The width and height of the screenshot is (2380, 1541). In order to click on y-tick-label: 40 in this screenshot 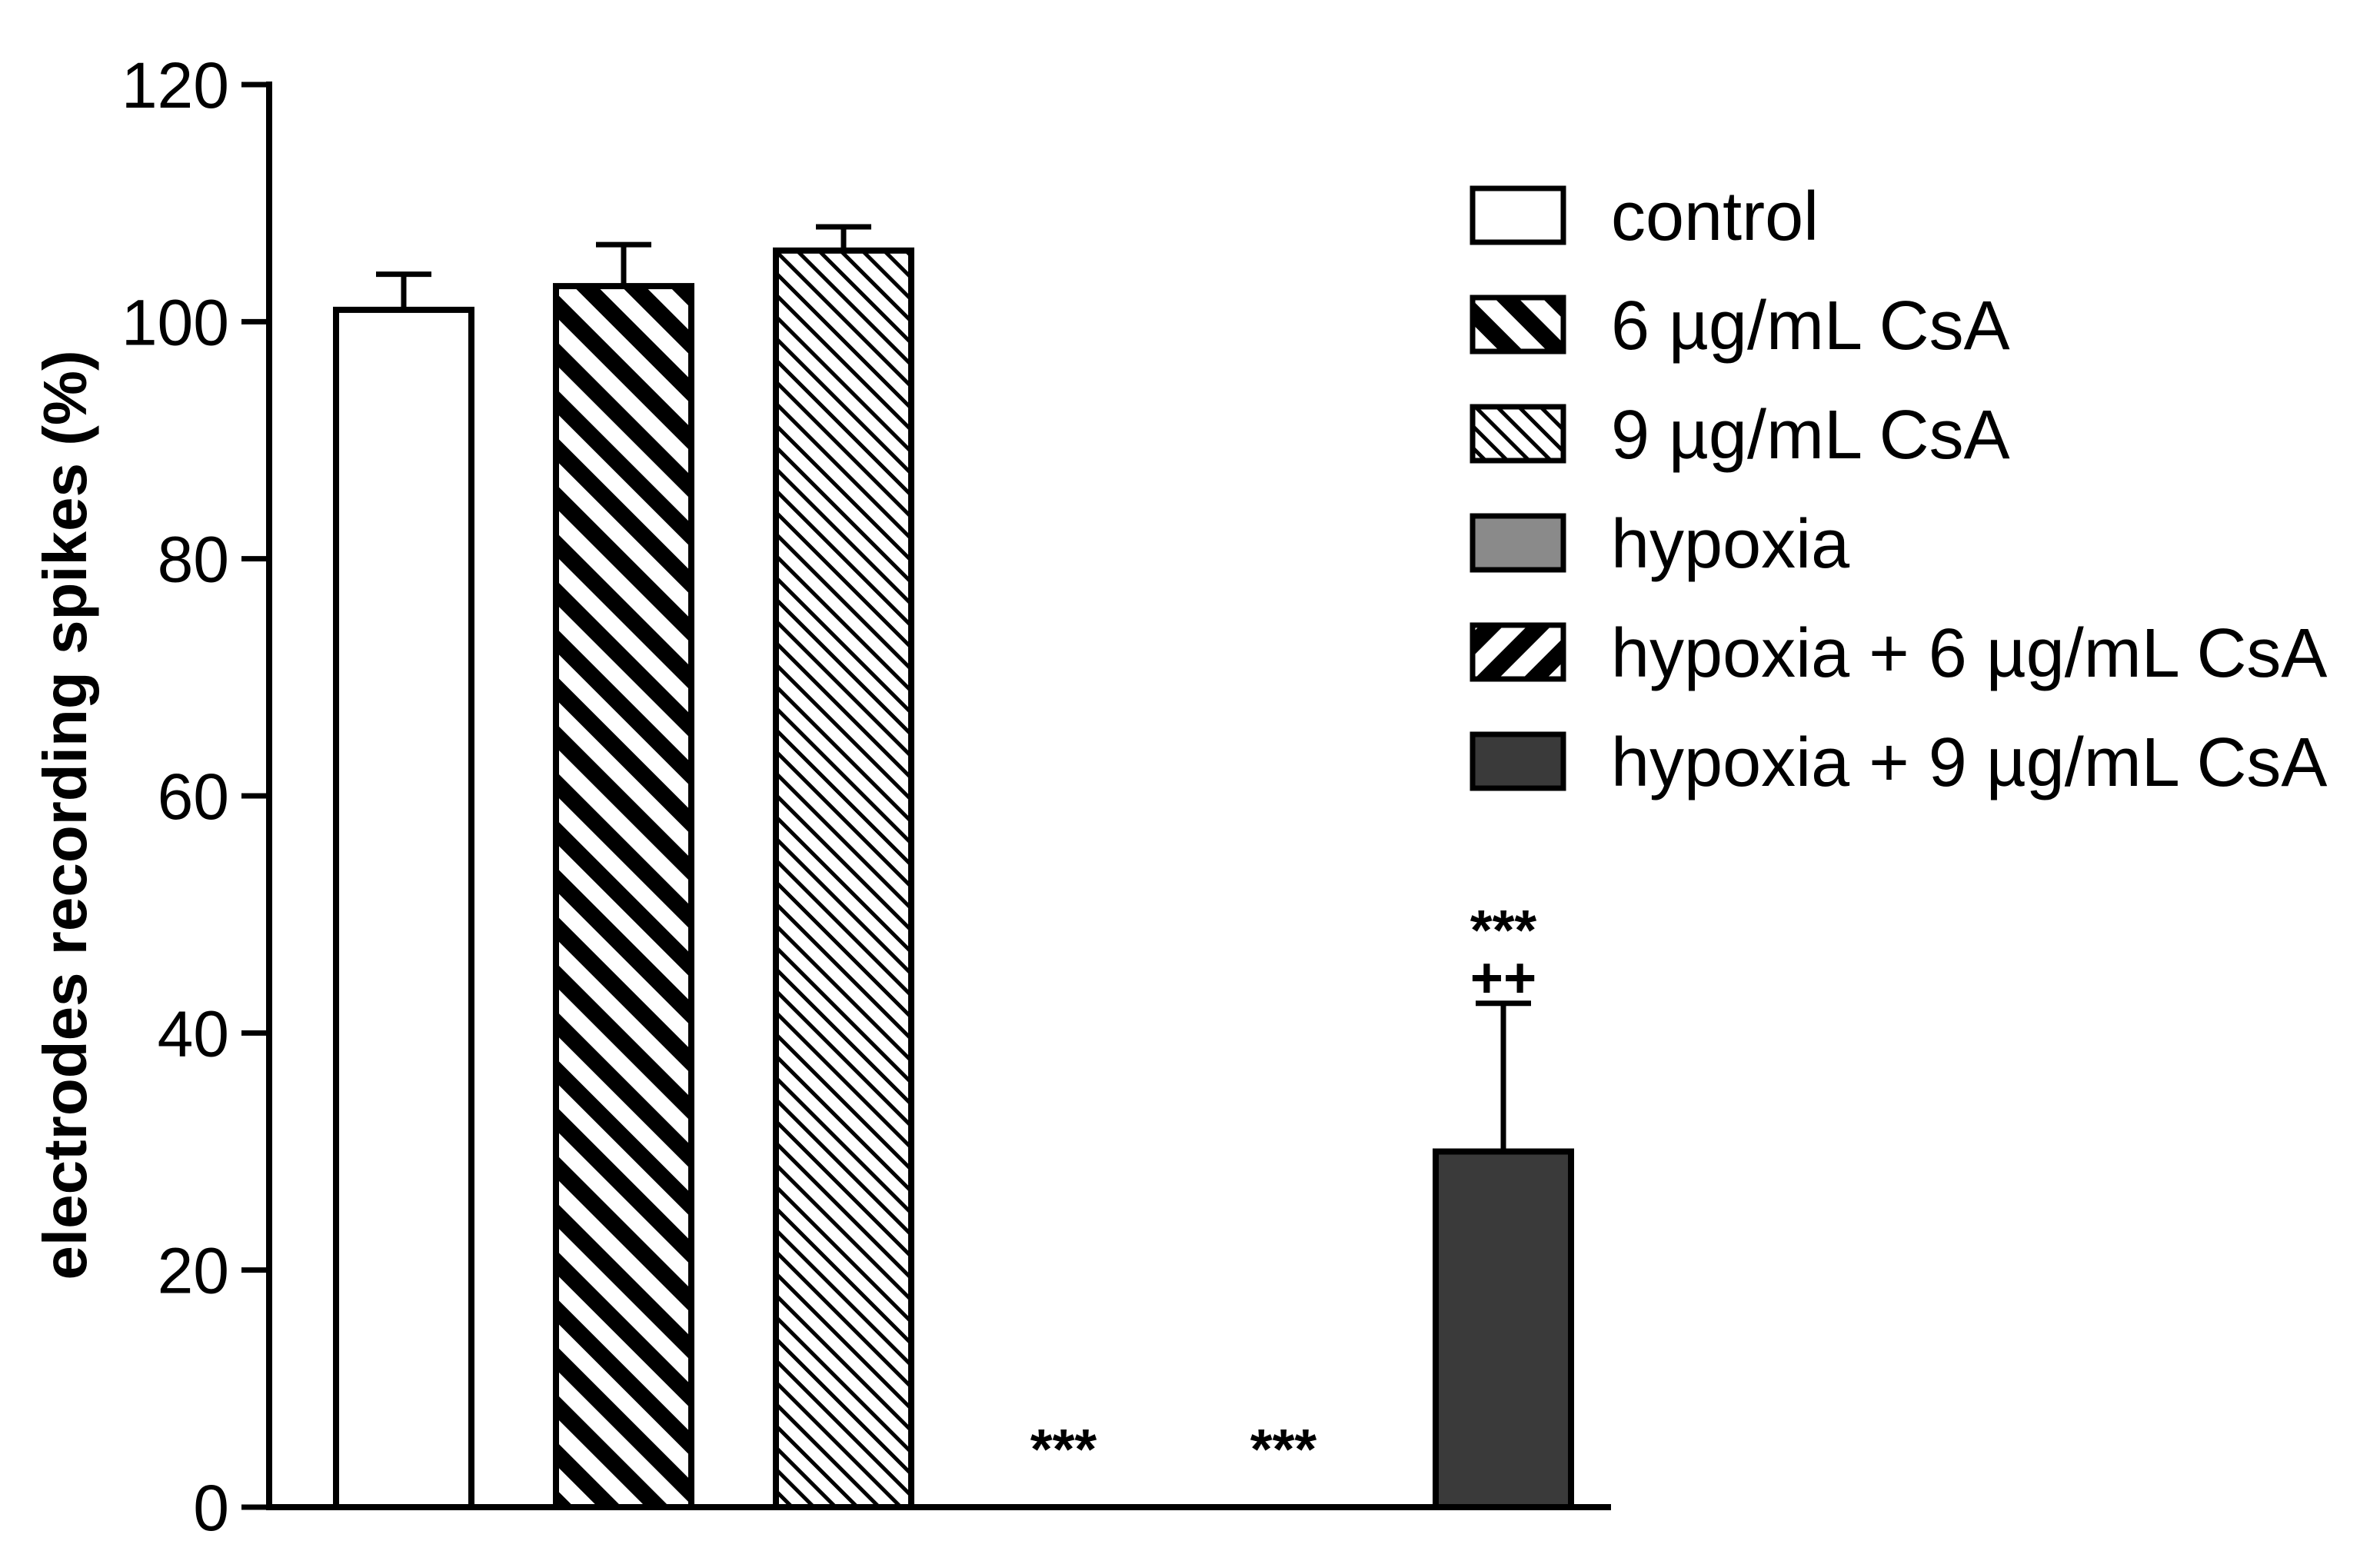, I will do `click(193, 1033)`.